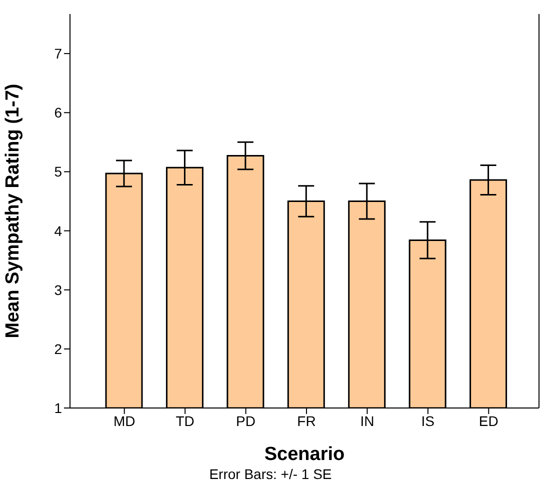 The image size is (541, 486). What do you see at coordinates (306, 420) in the screenshot?
I see `x-tick-label: FR` at bounding box center [306, 420].